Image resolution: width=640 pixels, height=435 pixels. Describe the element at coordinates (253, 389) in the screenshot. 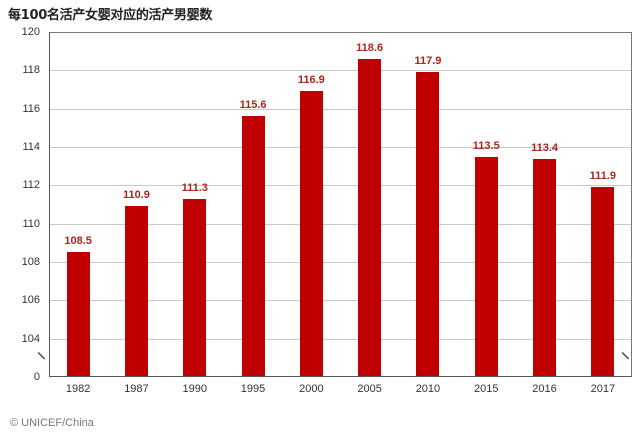

I see `x-tick-label: 1995` at that location.